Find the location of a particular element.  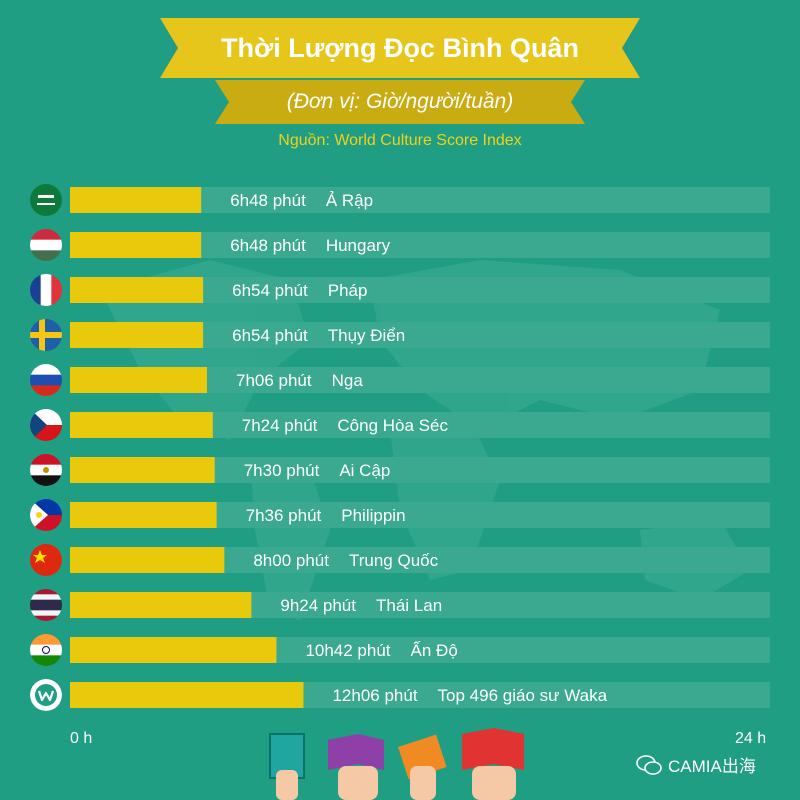

flag-china-icon is located at coordinates (46, 560).